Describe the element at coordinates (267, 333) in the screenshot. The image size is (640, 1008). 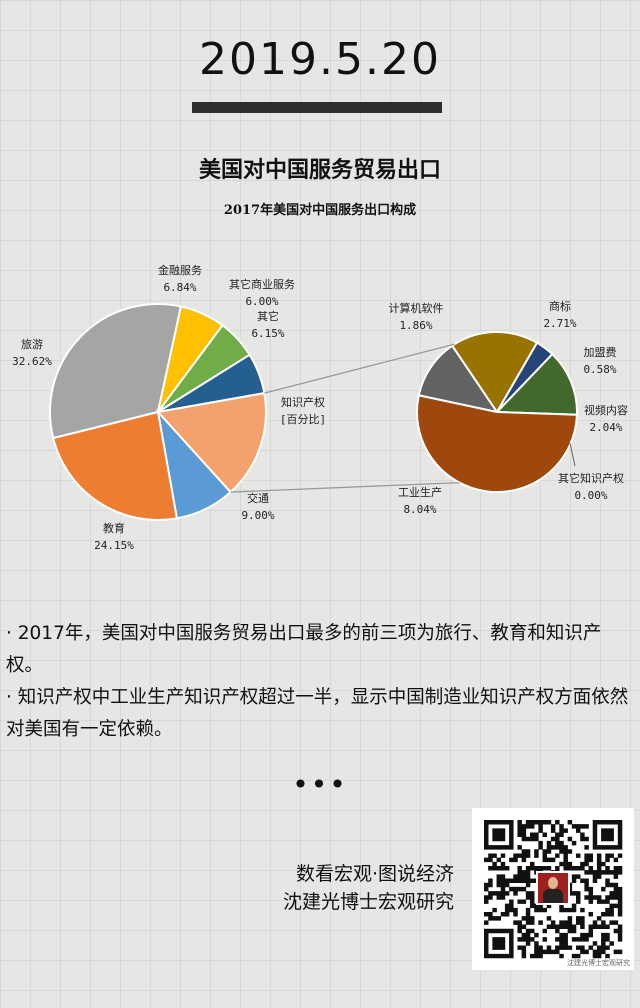
I see `main-label-3-value: 6.15%` at that location.